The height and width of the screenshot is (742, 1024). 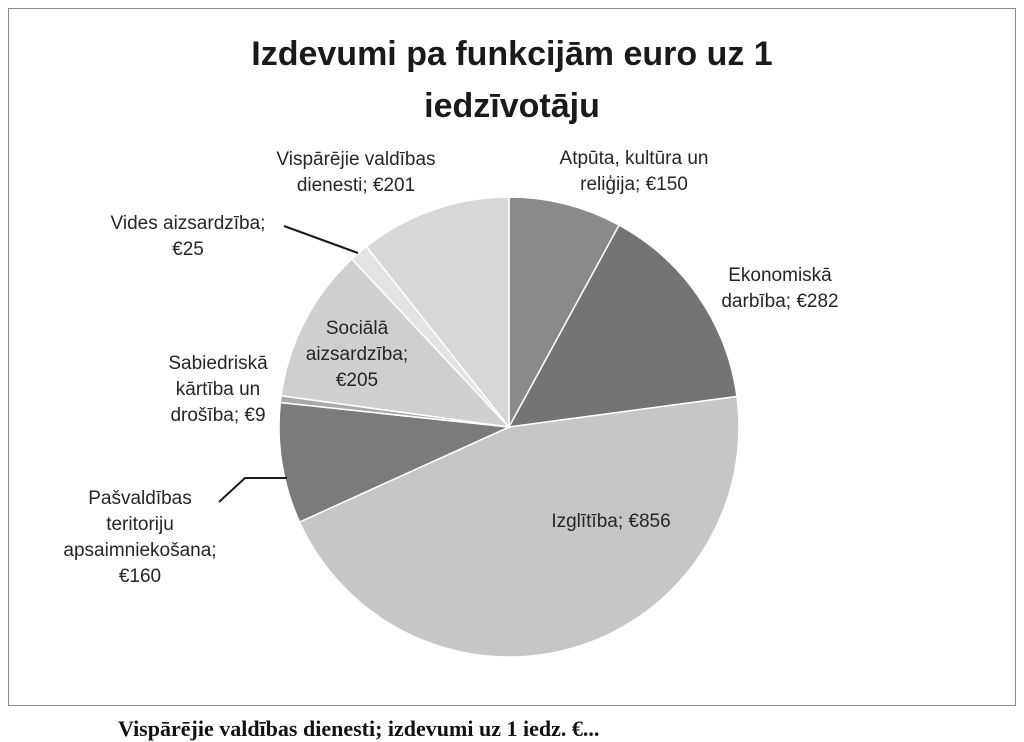 What do you see at coordinates (622, 326) in the screenshot?
I see `pie-slice-ekonomisk-darb-ba` at bounding box center [622, 326].